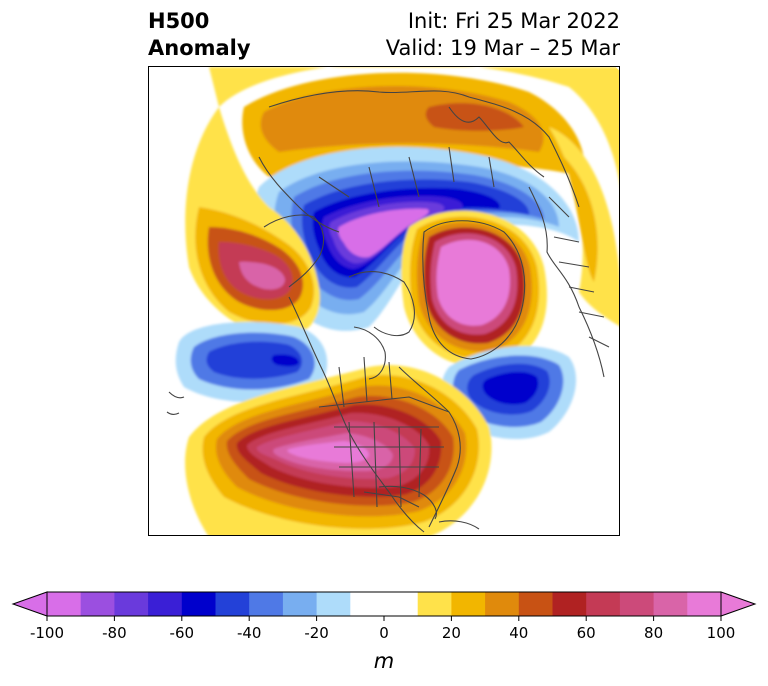 Image resolution: width=768 pixels, height=686 pixels. I want to click on colorbar: -100 -80 -60 -40 -20 0 20 40 60 80 100 m, so click(384, 632).